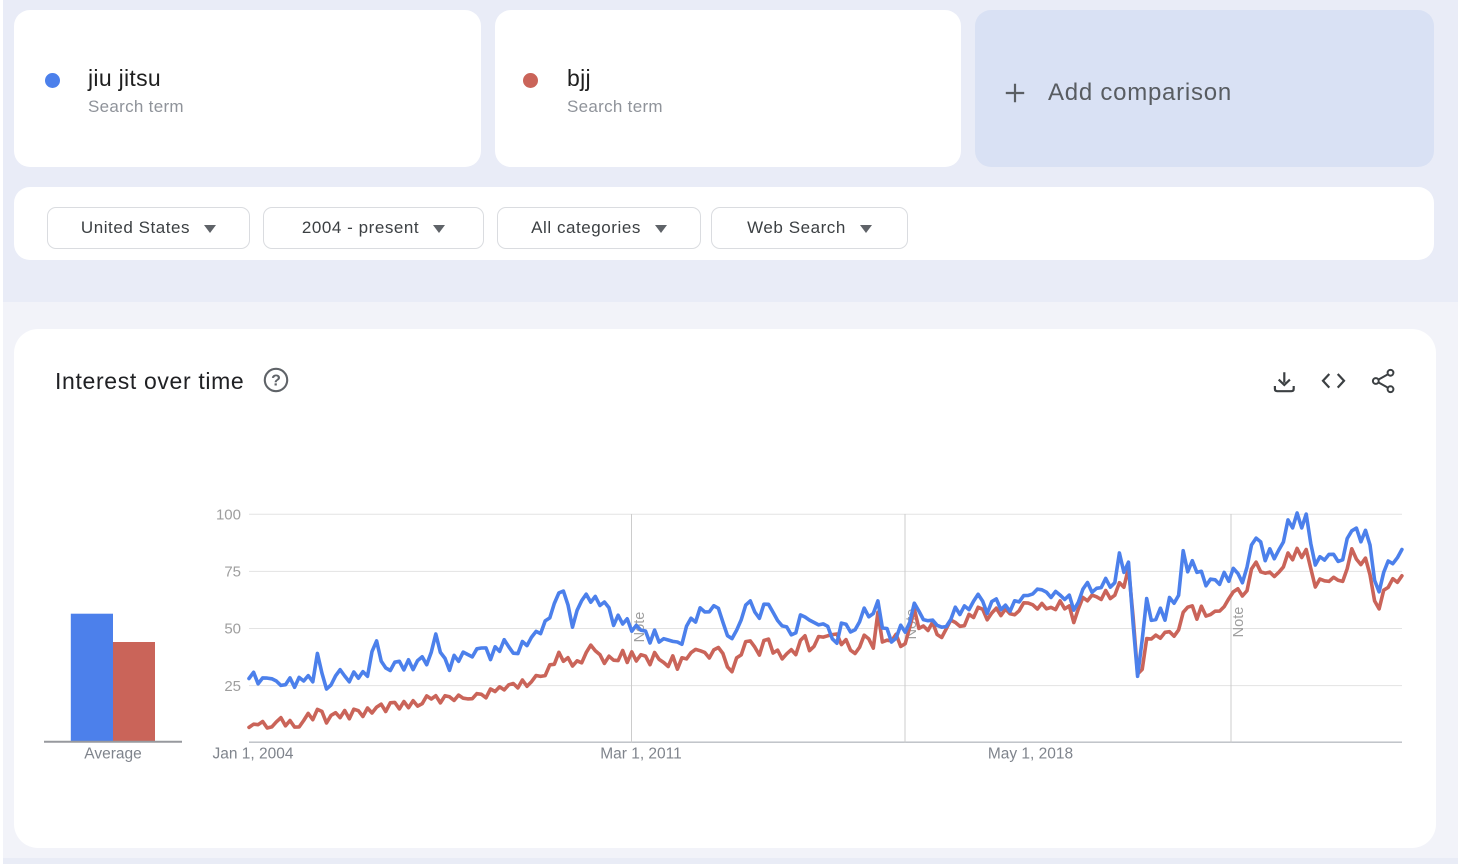 The height and width of the screenshot is (864, 1458). Describe the element at coordinates (1030, 754) in the screenshot. I see `svg-text: May 1, 2018` at that location.